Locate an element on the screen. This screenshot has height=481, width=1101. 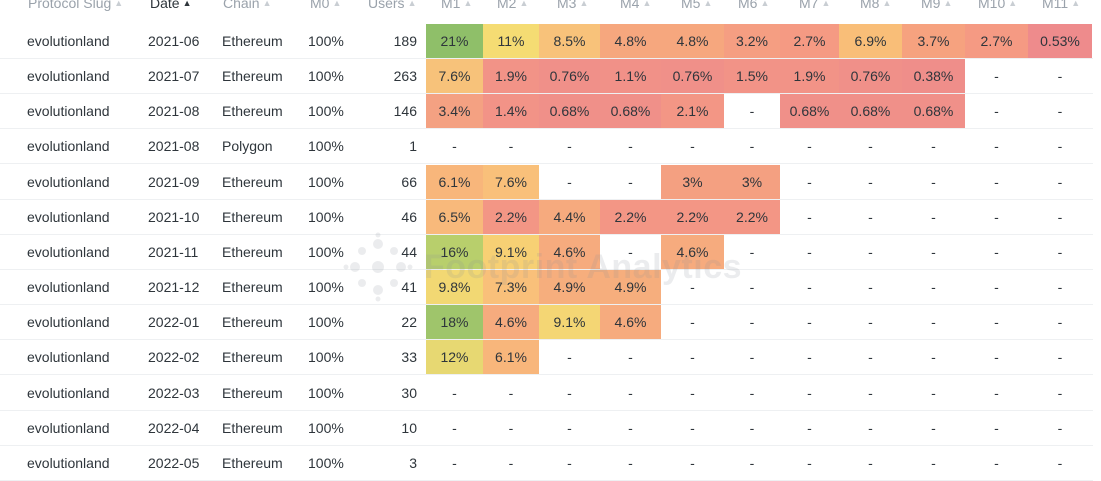
column-header-m2: M2 ▲ is located at coordinates (512, 6).